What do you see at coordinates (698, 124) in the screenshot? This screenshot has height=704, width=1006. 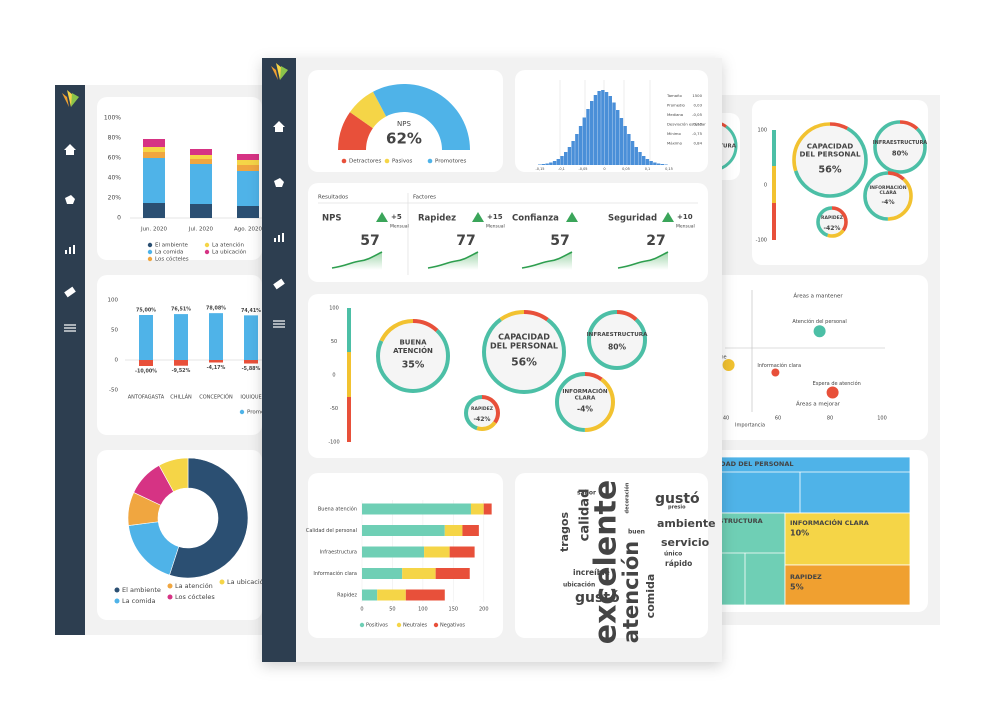 I see `stat-value: 0,12` at bounding box center [698, 124].